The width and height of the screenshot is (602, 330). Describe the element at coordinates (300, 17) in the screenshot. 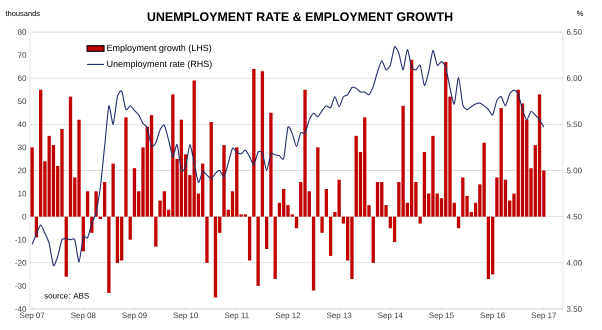

I see `chart-title: UNEMPLOYMENT RATE & EMPLOYMENT GROWTH` at that location.